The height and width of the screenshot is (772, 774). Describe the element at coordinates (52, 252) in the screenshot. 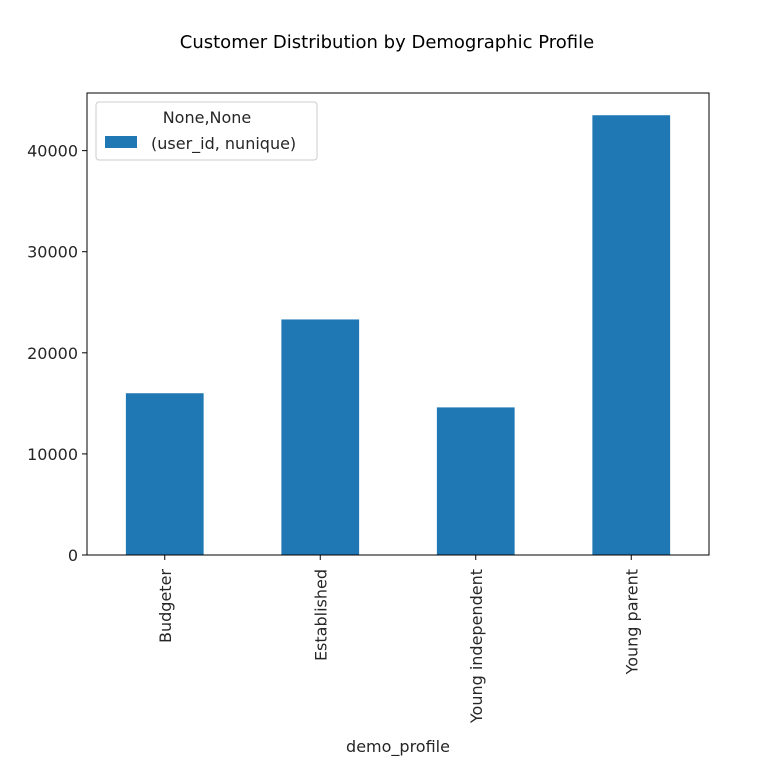

I see `y-tick-label-3: 30000` at that location.